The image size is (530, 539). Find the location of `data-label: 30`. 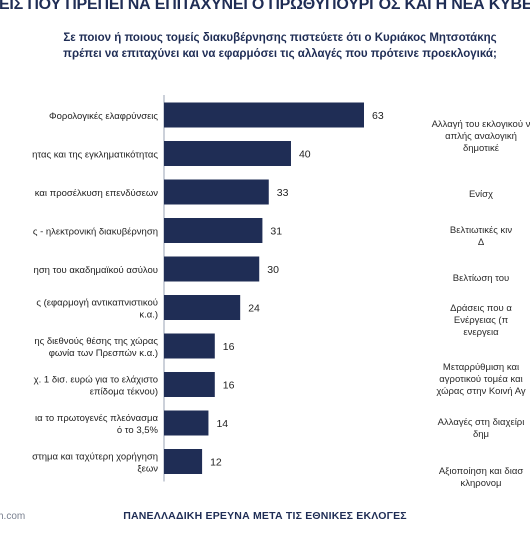

data-label: 30 is located at coordinates (273, 270).